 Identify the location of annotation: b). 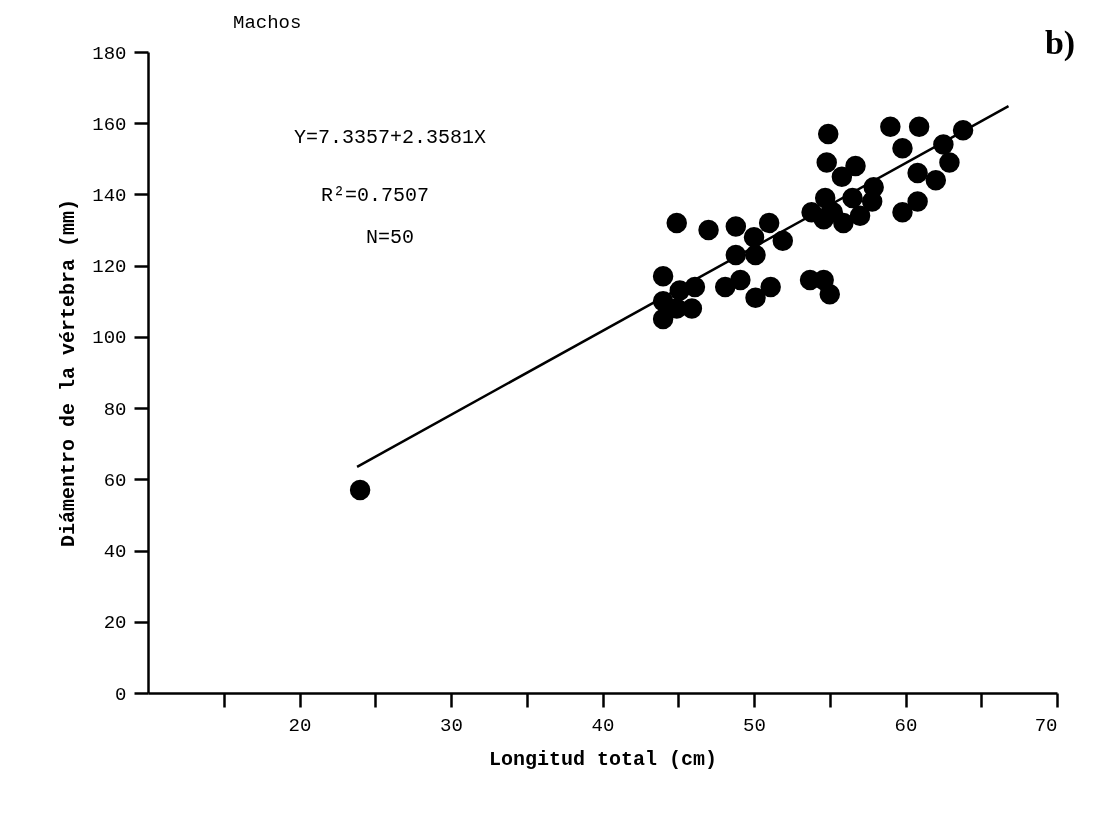
(1060, 43).